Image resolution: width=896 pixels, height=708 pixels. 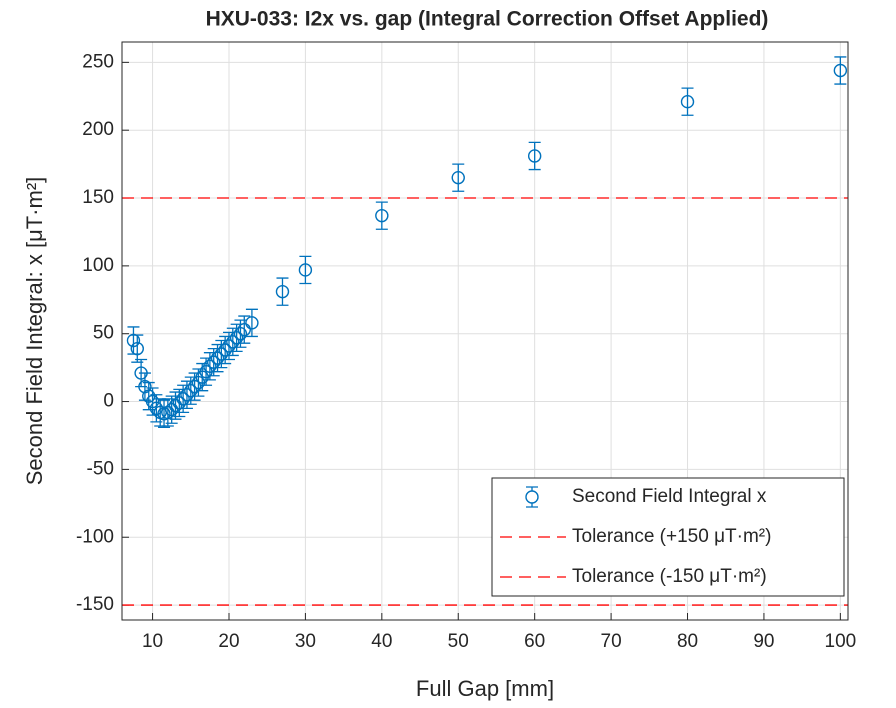 What do you see at coordinates (152, 641) in the screenshot?
I see `x-tick-label: 10` at bounding box center [152, 641].